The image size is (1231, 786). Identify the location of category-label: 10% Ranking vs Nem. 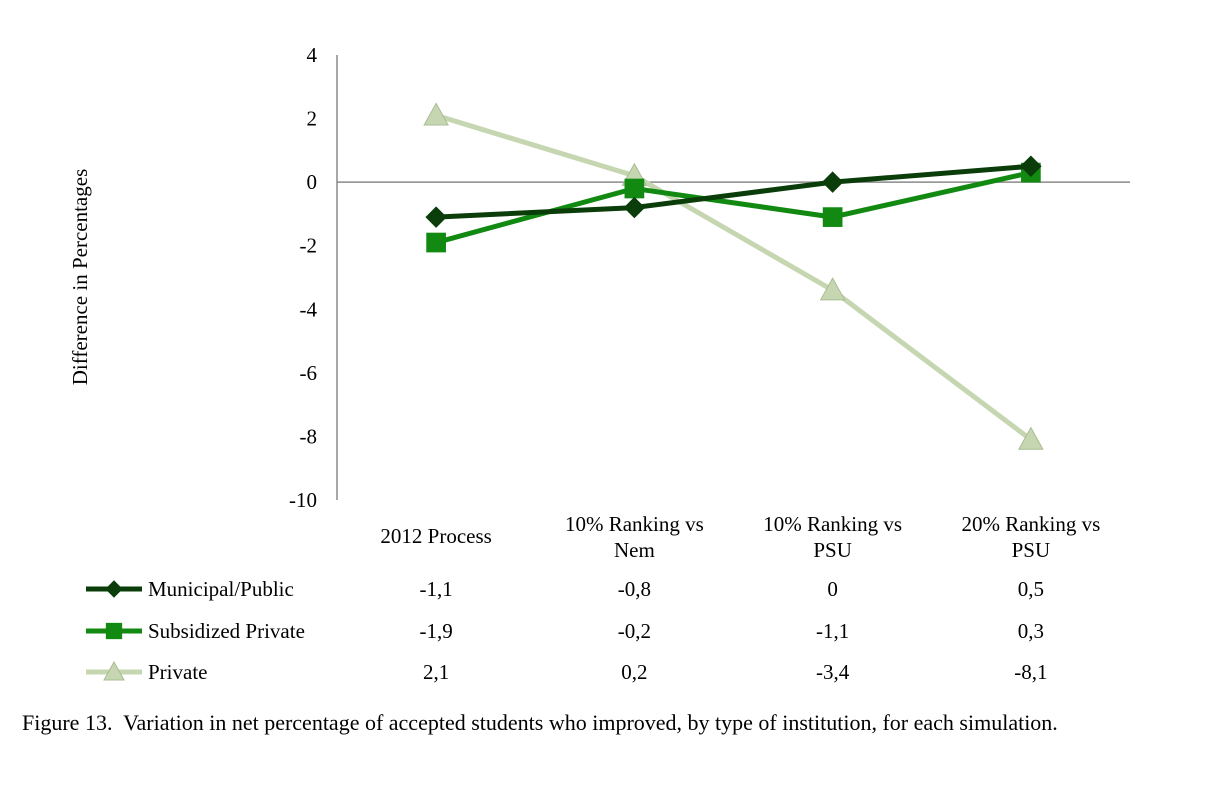
(634, 537).